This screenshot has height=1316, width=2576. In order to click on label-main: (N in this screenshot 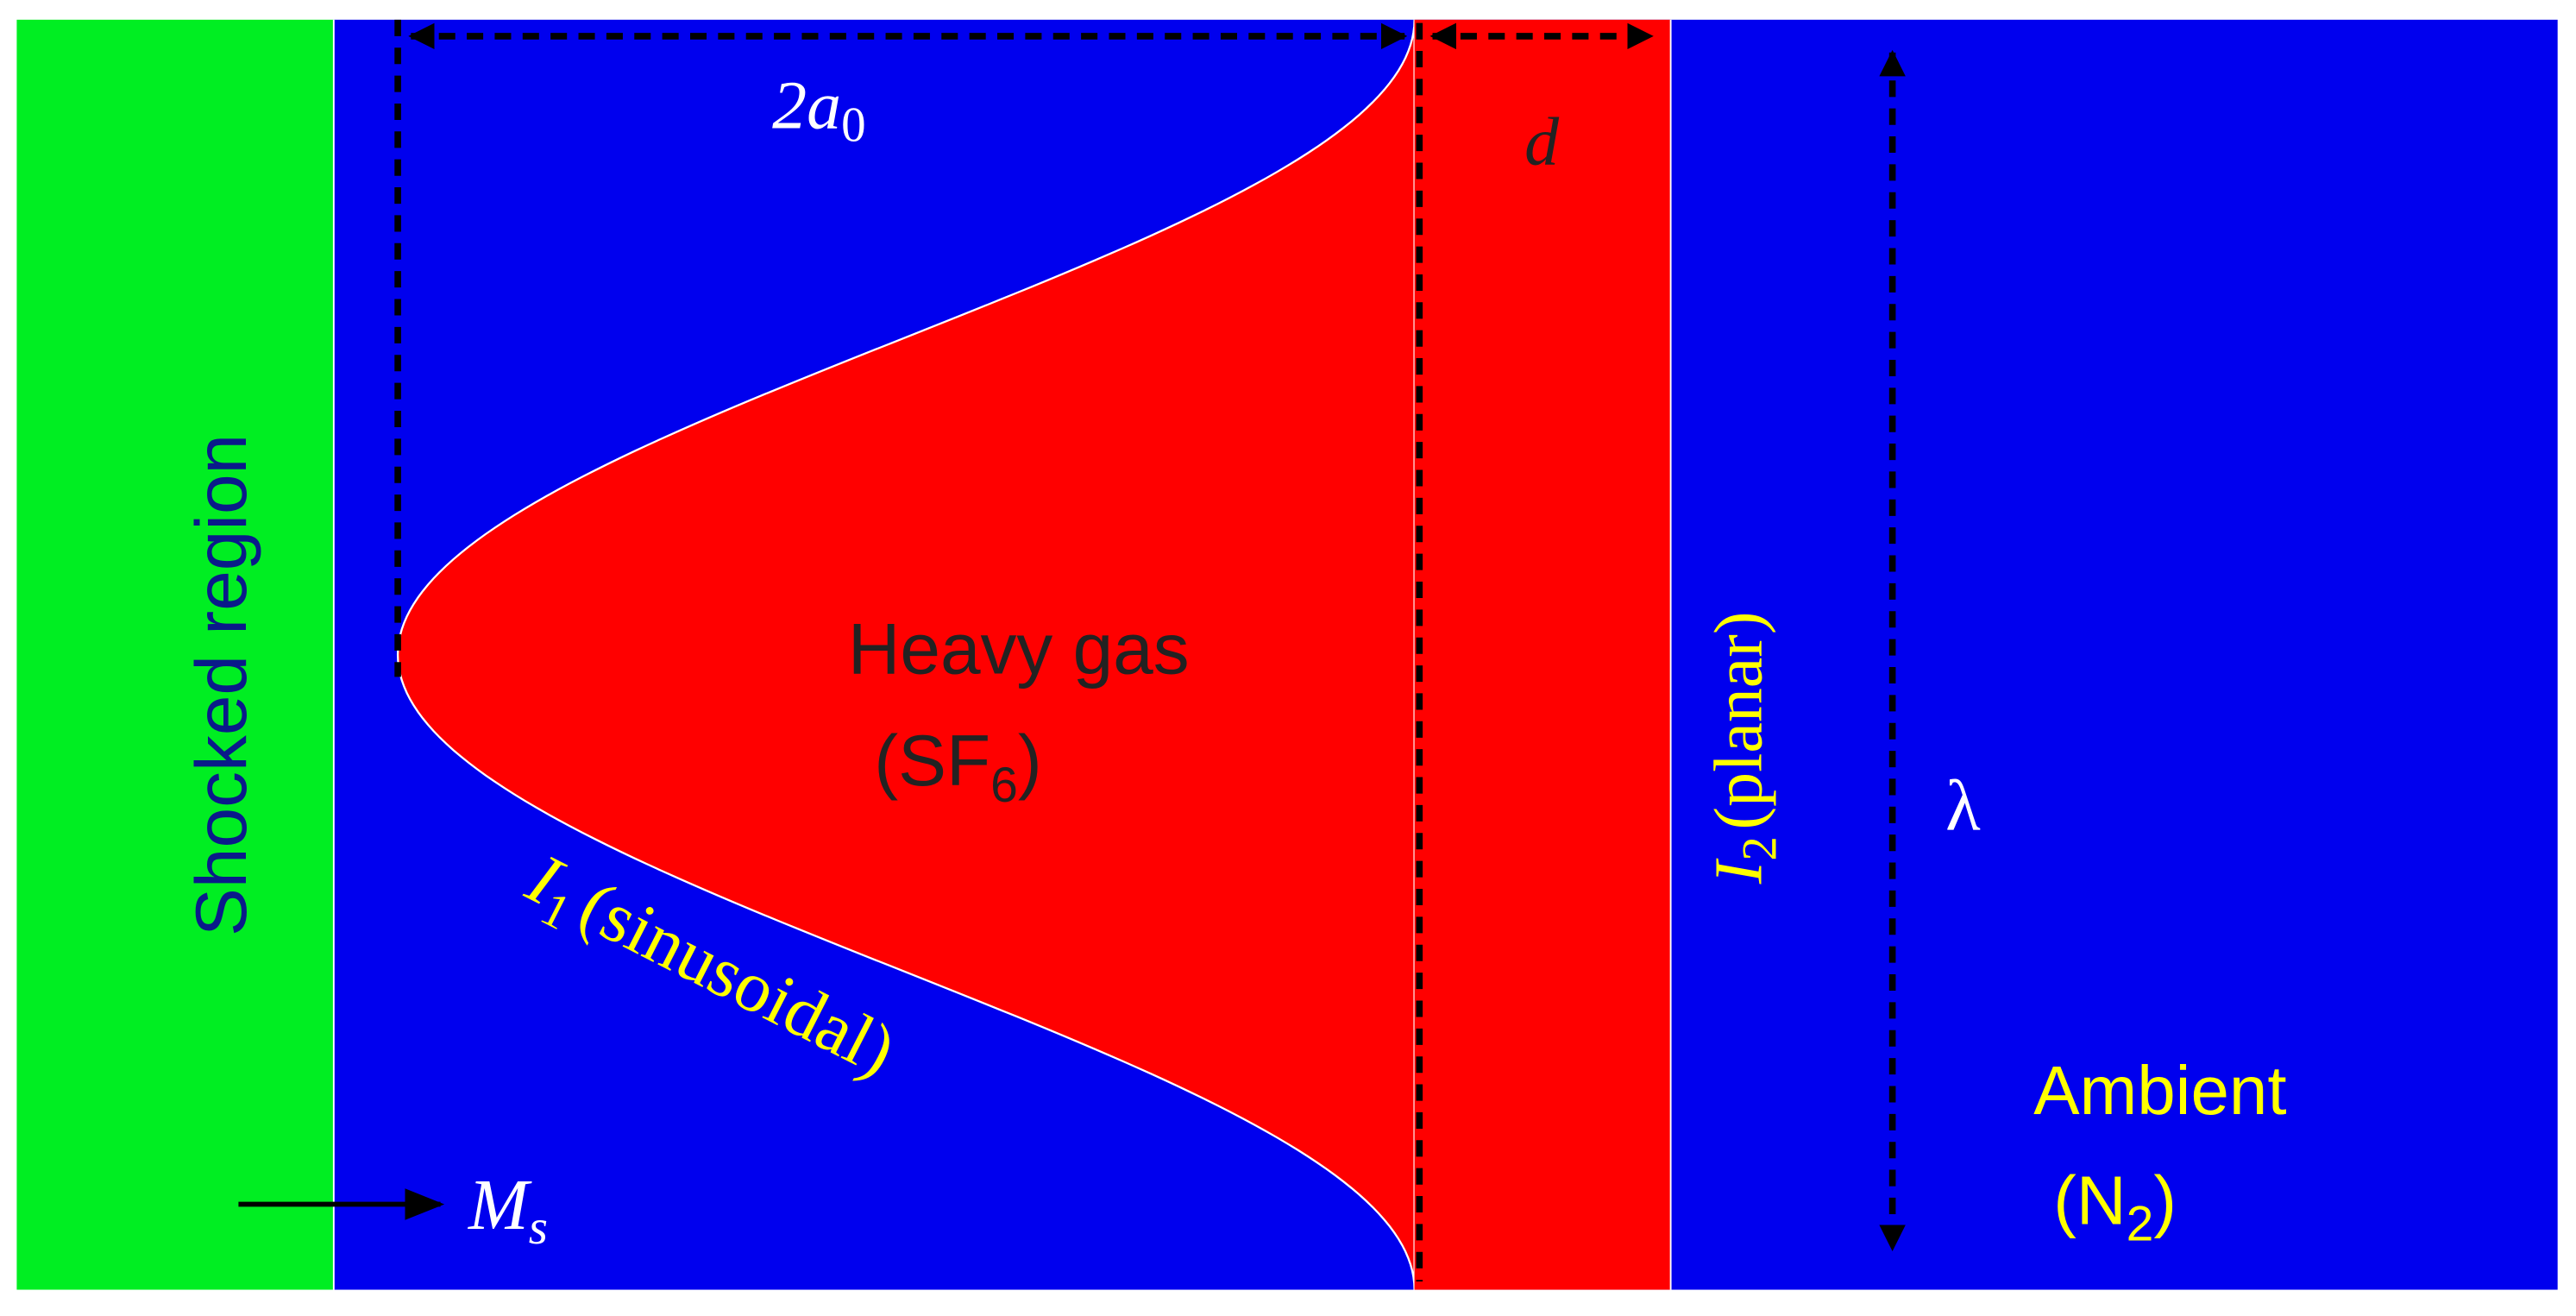, I will do `click(2089, 1200)`.